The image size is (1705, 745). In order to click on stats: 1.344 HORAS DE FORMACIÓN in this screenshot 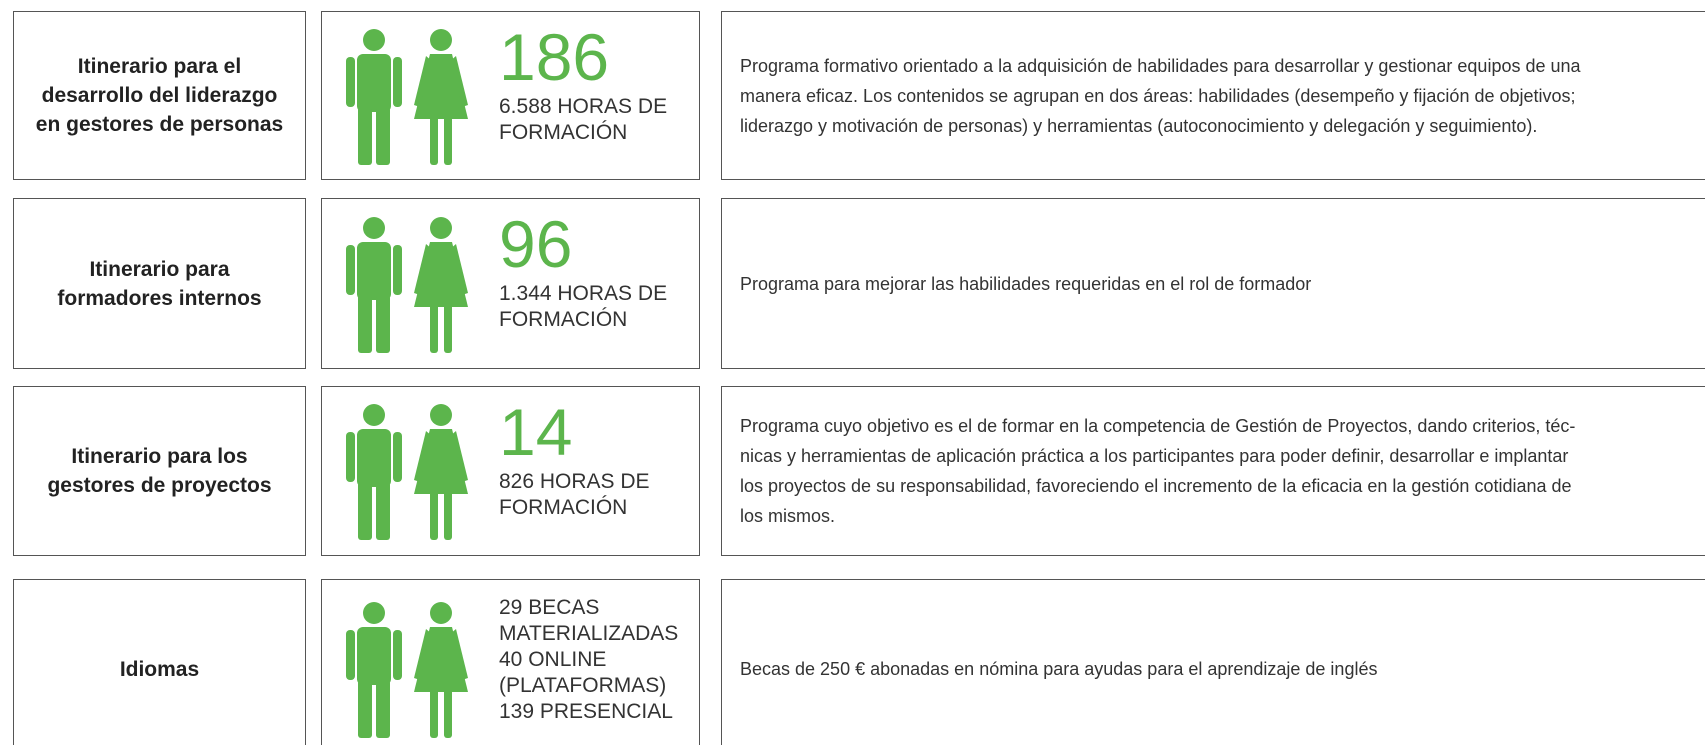, I will do `click(583, 307)`.